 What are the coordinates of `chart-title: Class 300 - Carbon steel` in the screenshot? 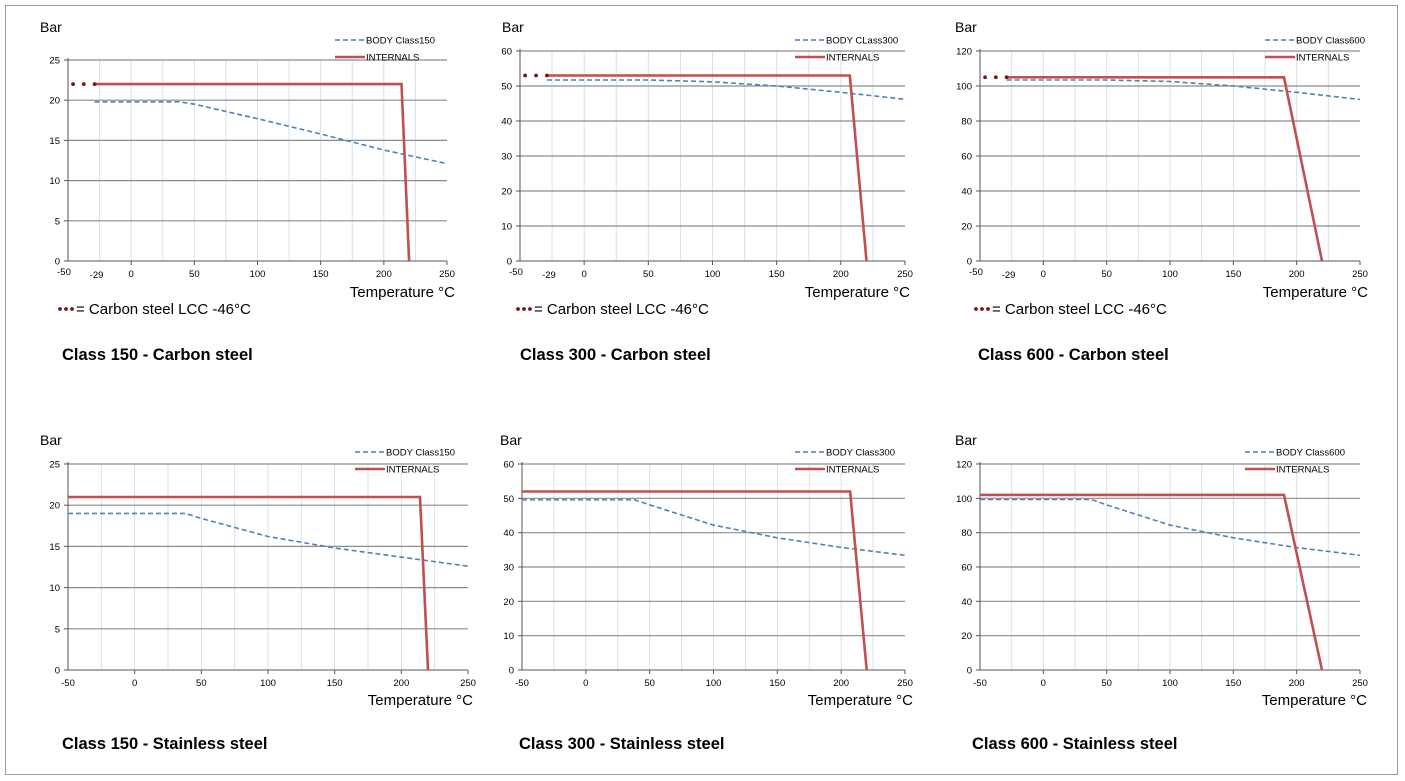 It's located at (615, 355).